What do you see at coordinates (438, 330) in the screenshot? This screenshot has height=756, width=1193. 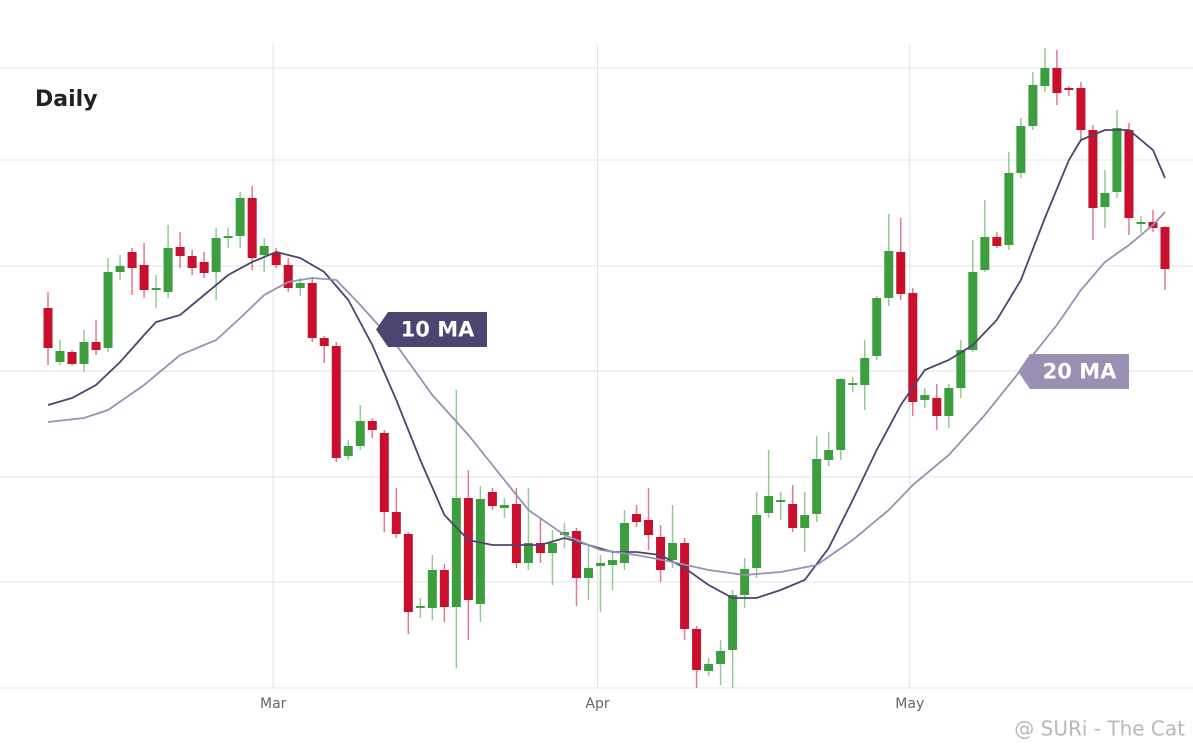 I see `ma-tag-label: 10 MA` at bounding box center [438, 330].